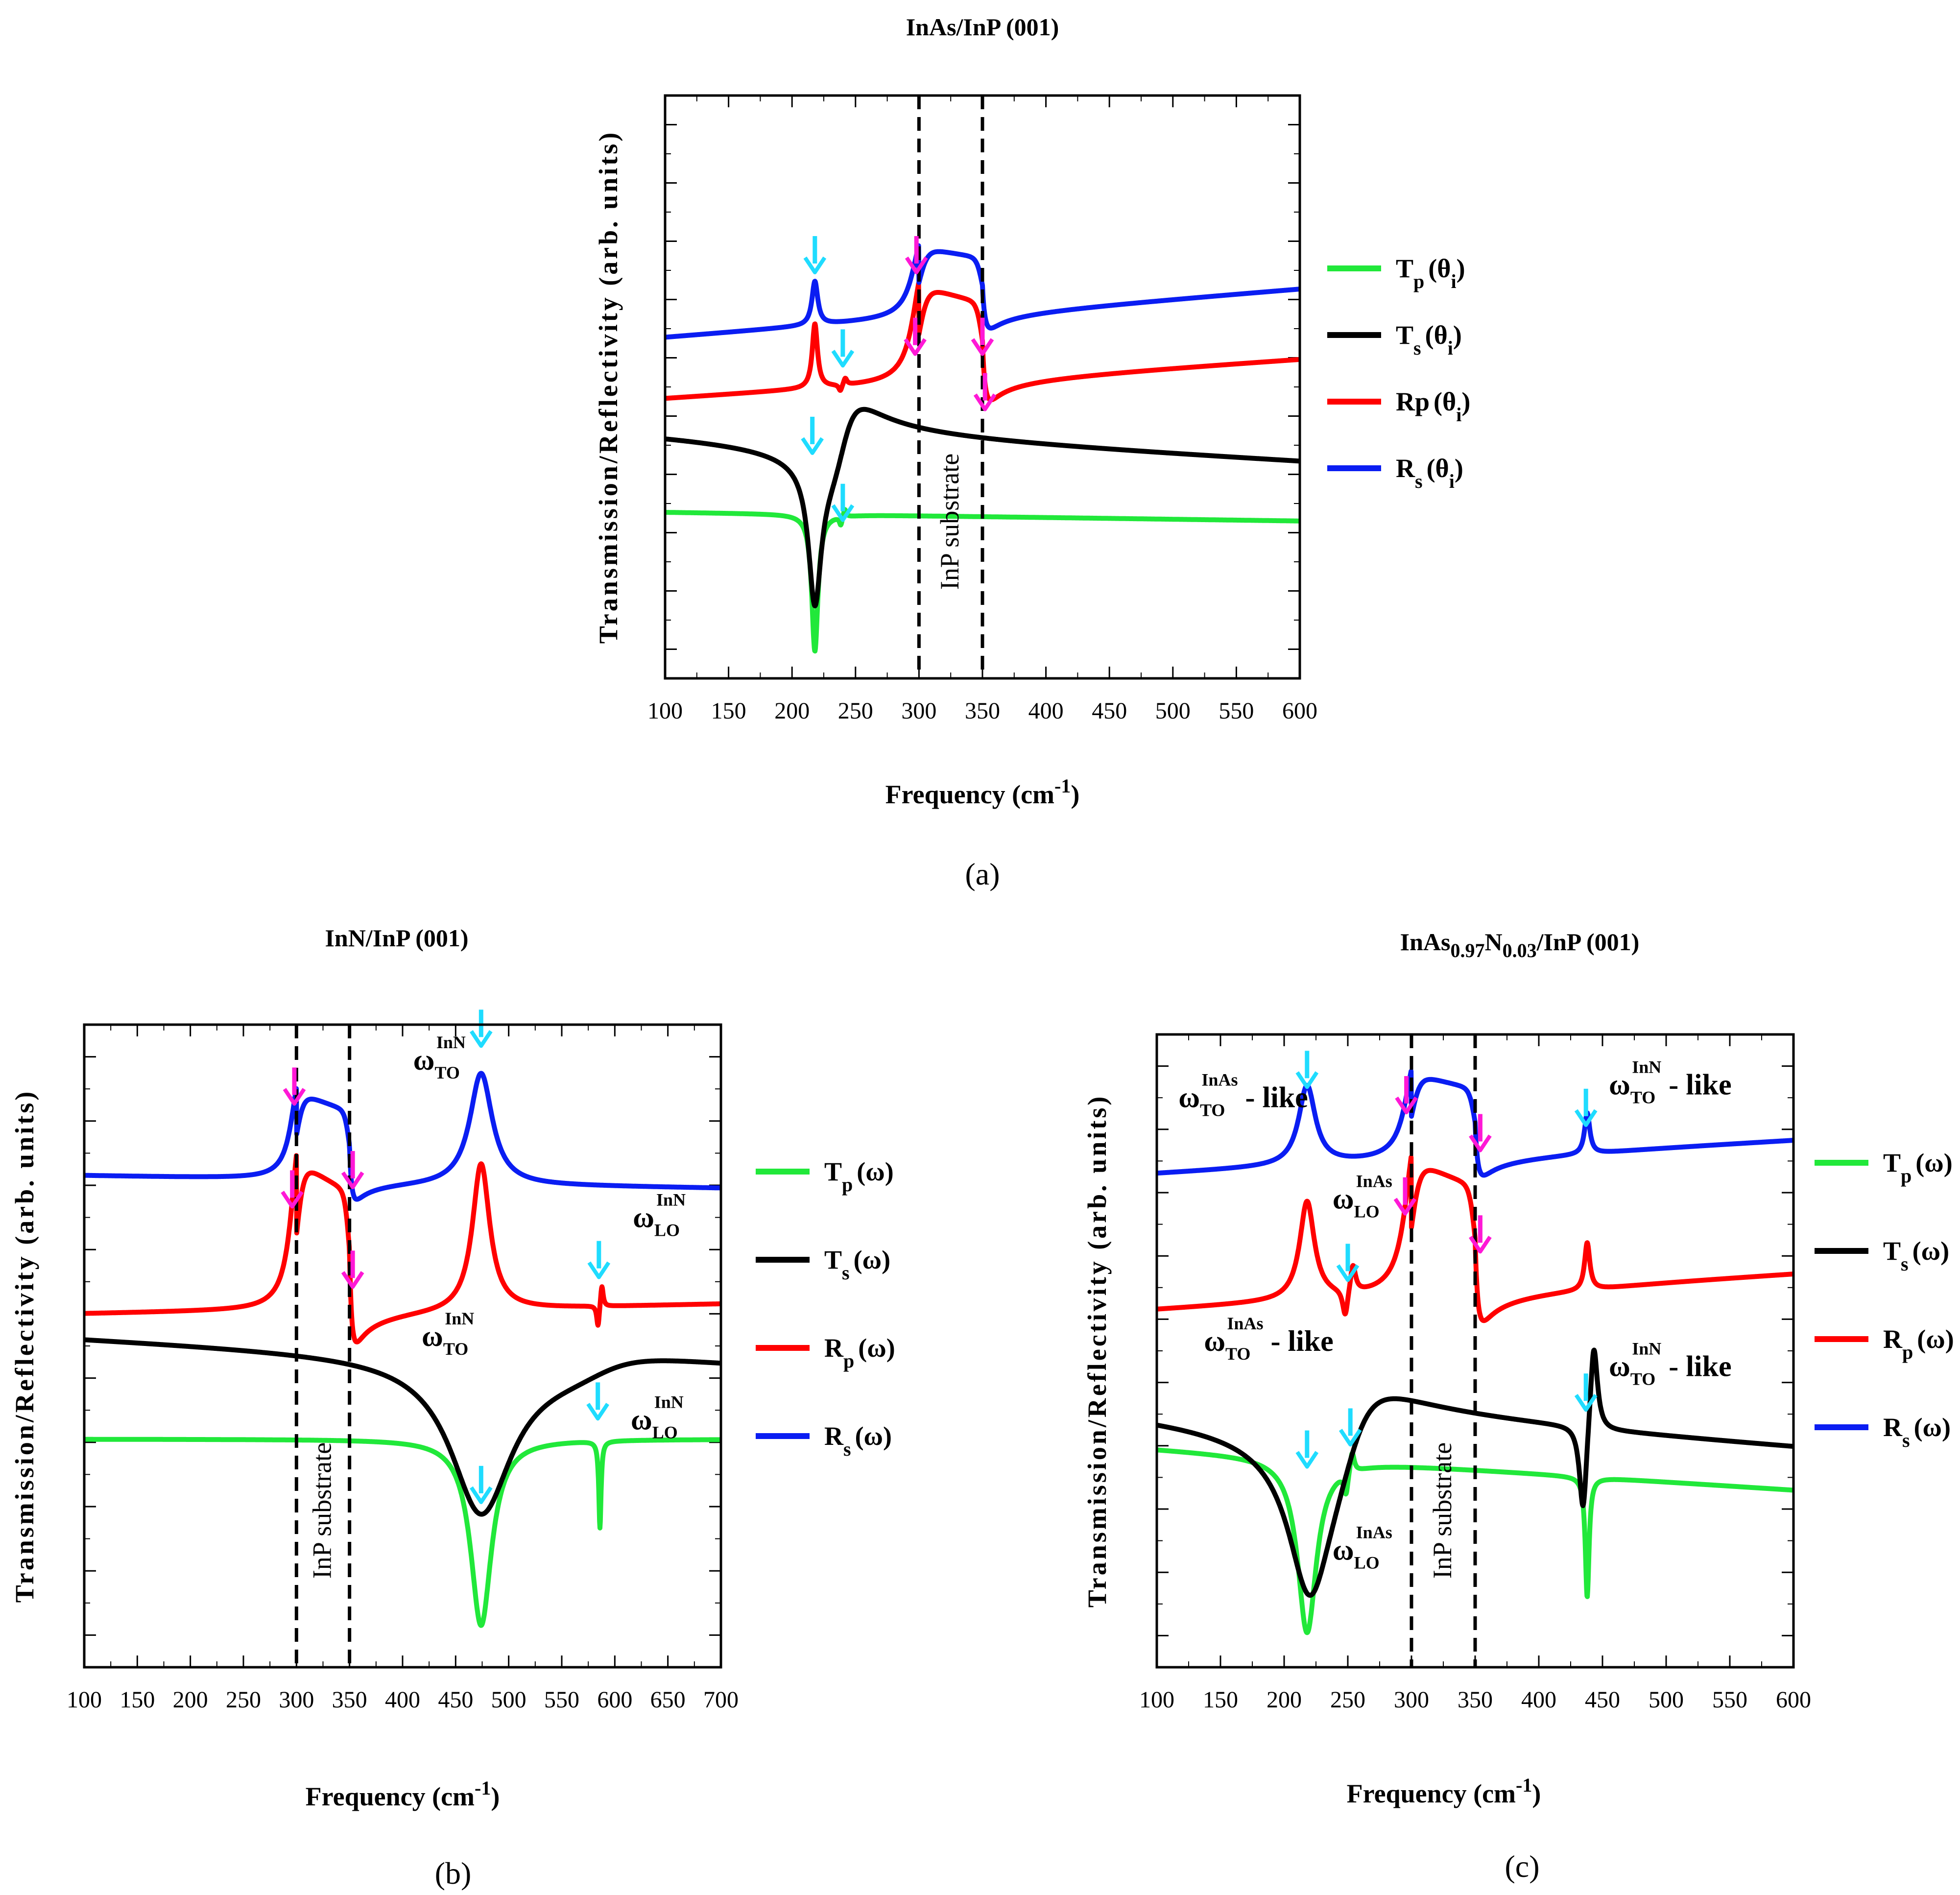  I want to click on legend-entry: Rs (θi), so click(1395, 473).